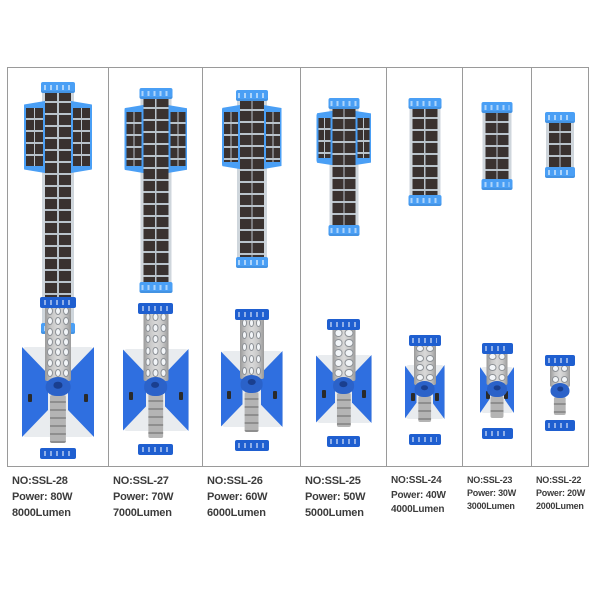  I want to click on label-power-5: Power: 40W, so click(418, 495).